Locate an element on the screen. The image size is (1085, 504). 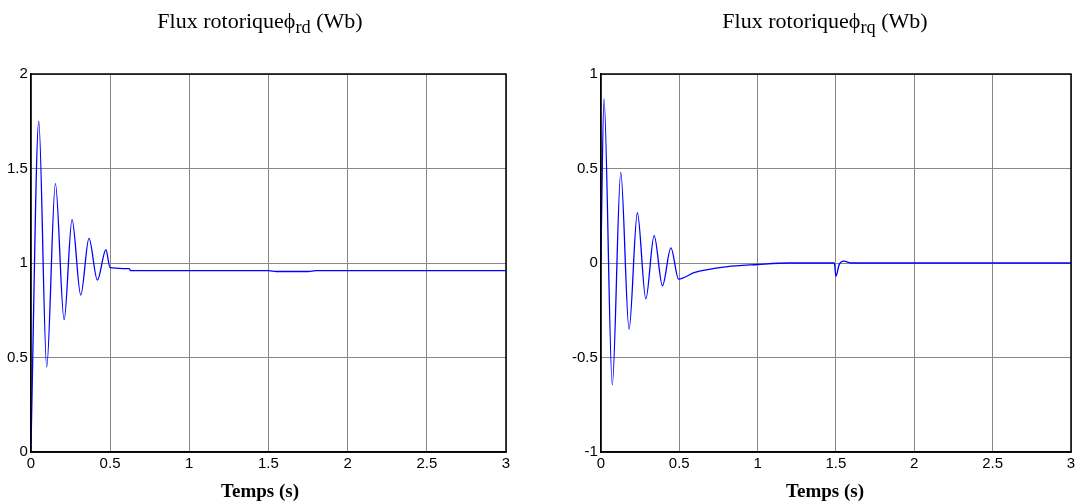
chart-title: Flux rotoriqueϕ$_{rq}$ (Wb) is located at coordinates (825, 23).